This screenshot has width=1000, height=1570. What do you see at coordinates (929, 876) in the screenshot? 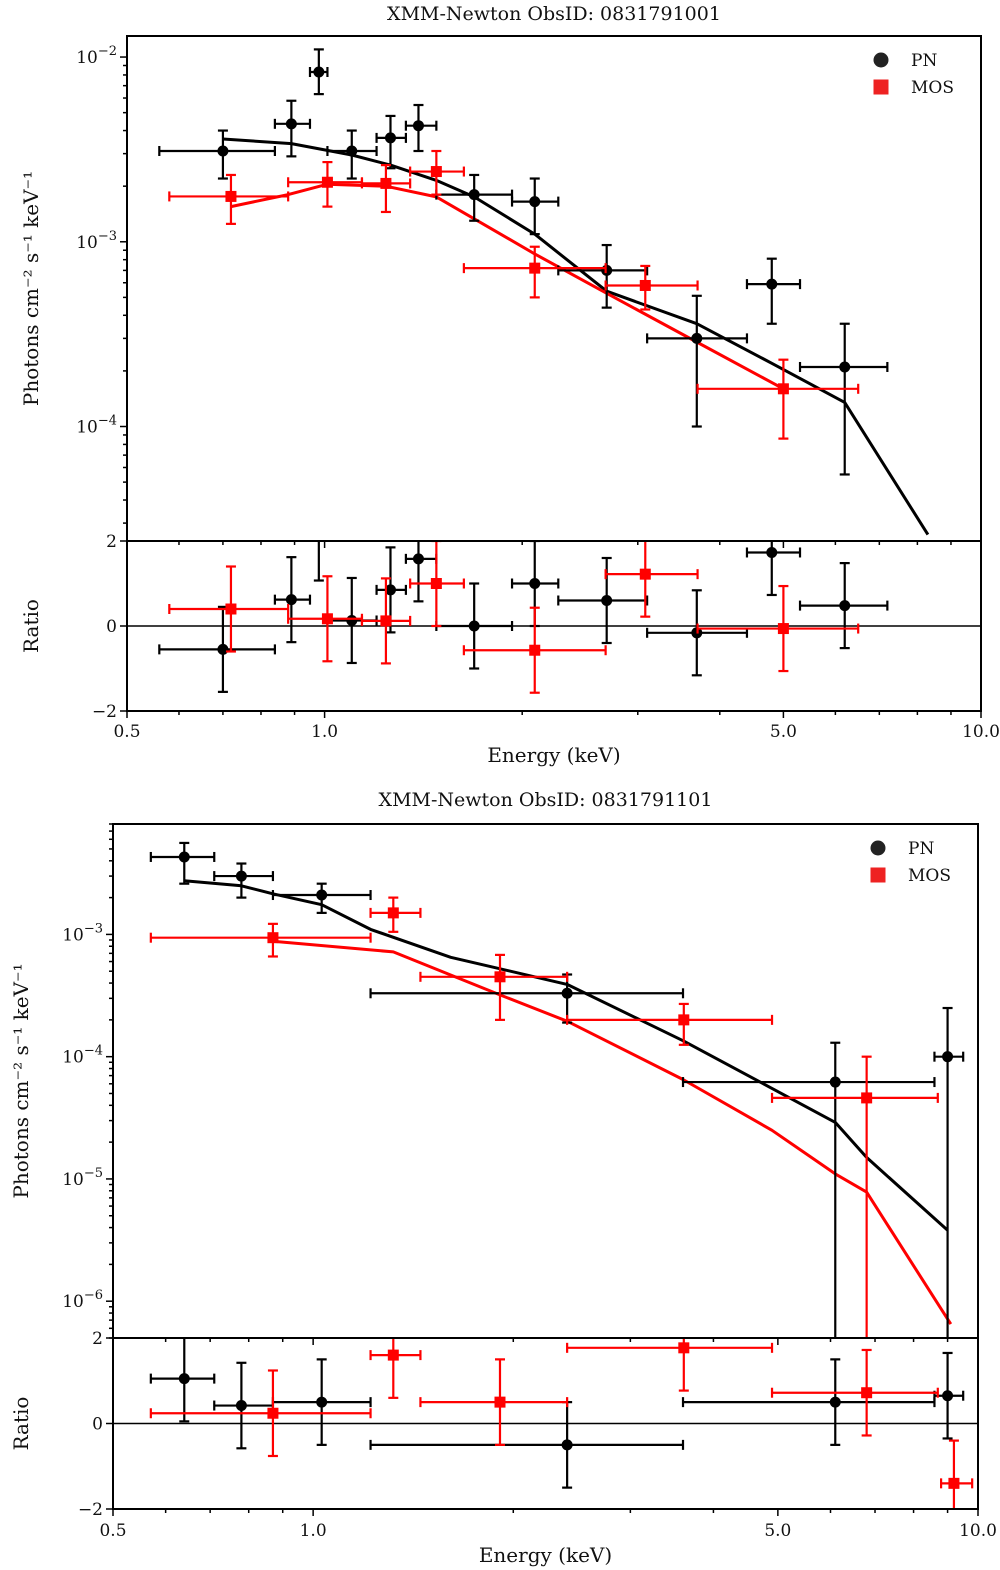
I see `legend-label: MOS` at bounding box center [929, 876].